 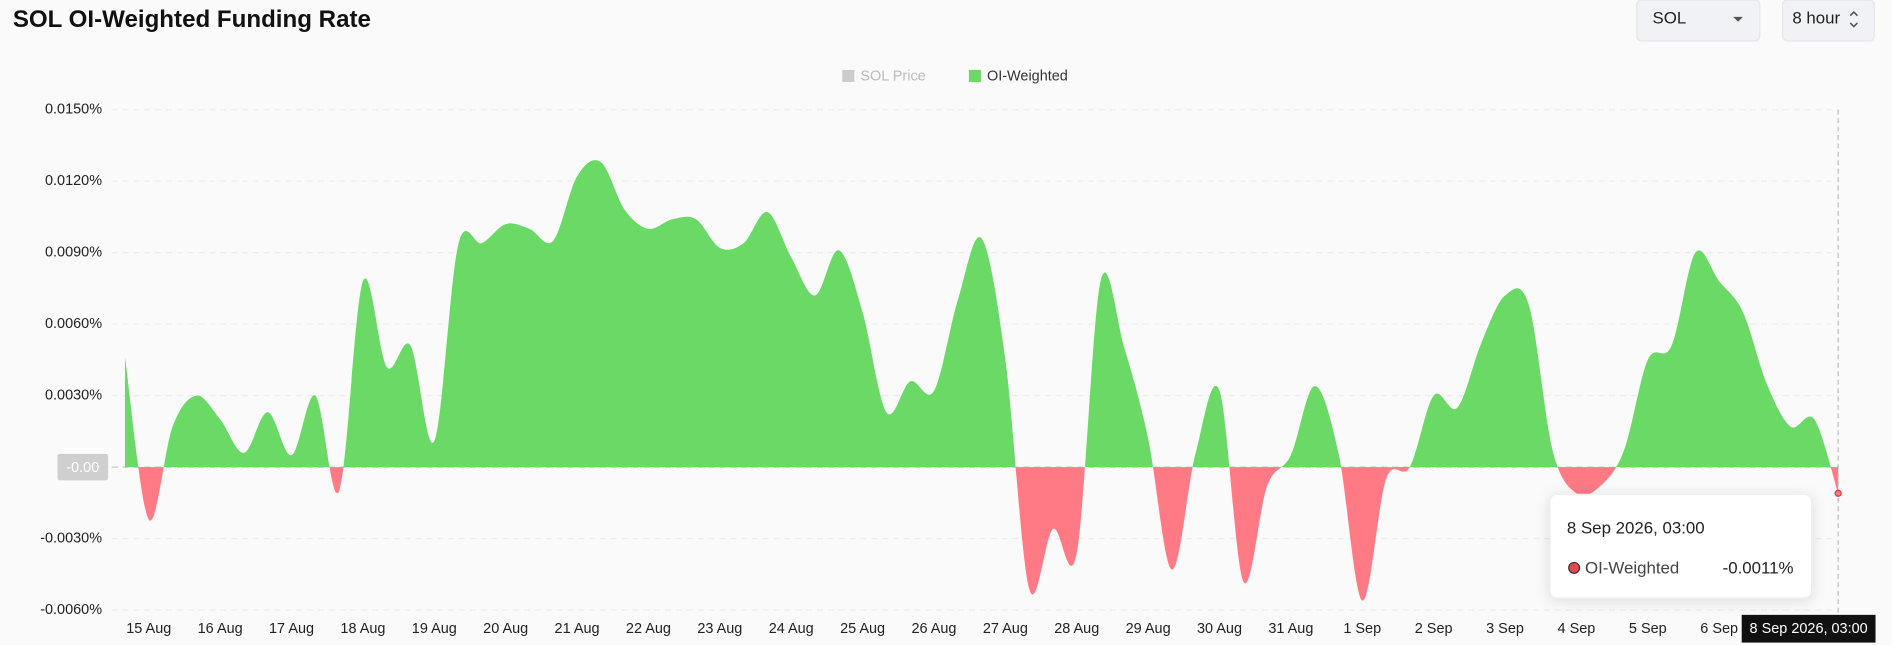 What do you see at coordinates (73, 252) in the screenshot?
I see `y-tick-label: 0.0090%` at bounding box center [73, 252].